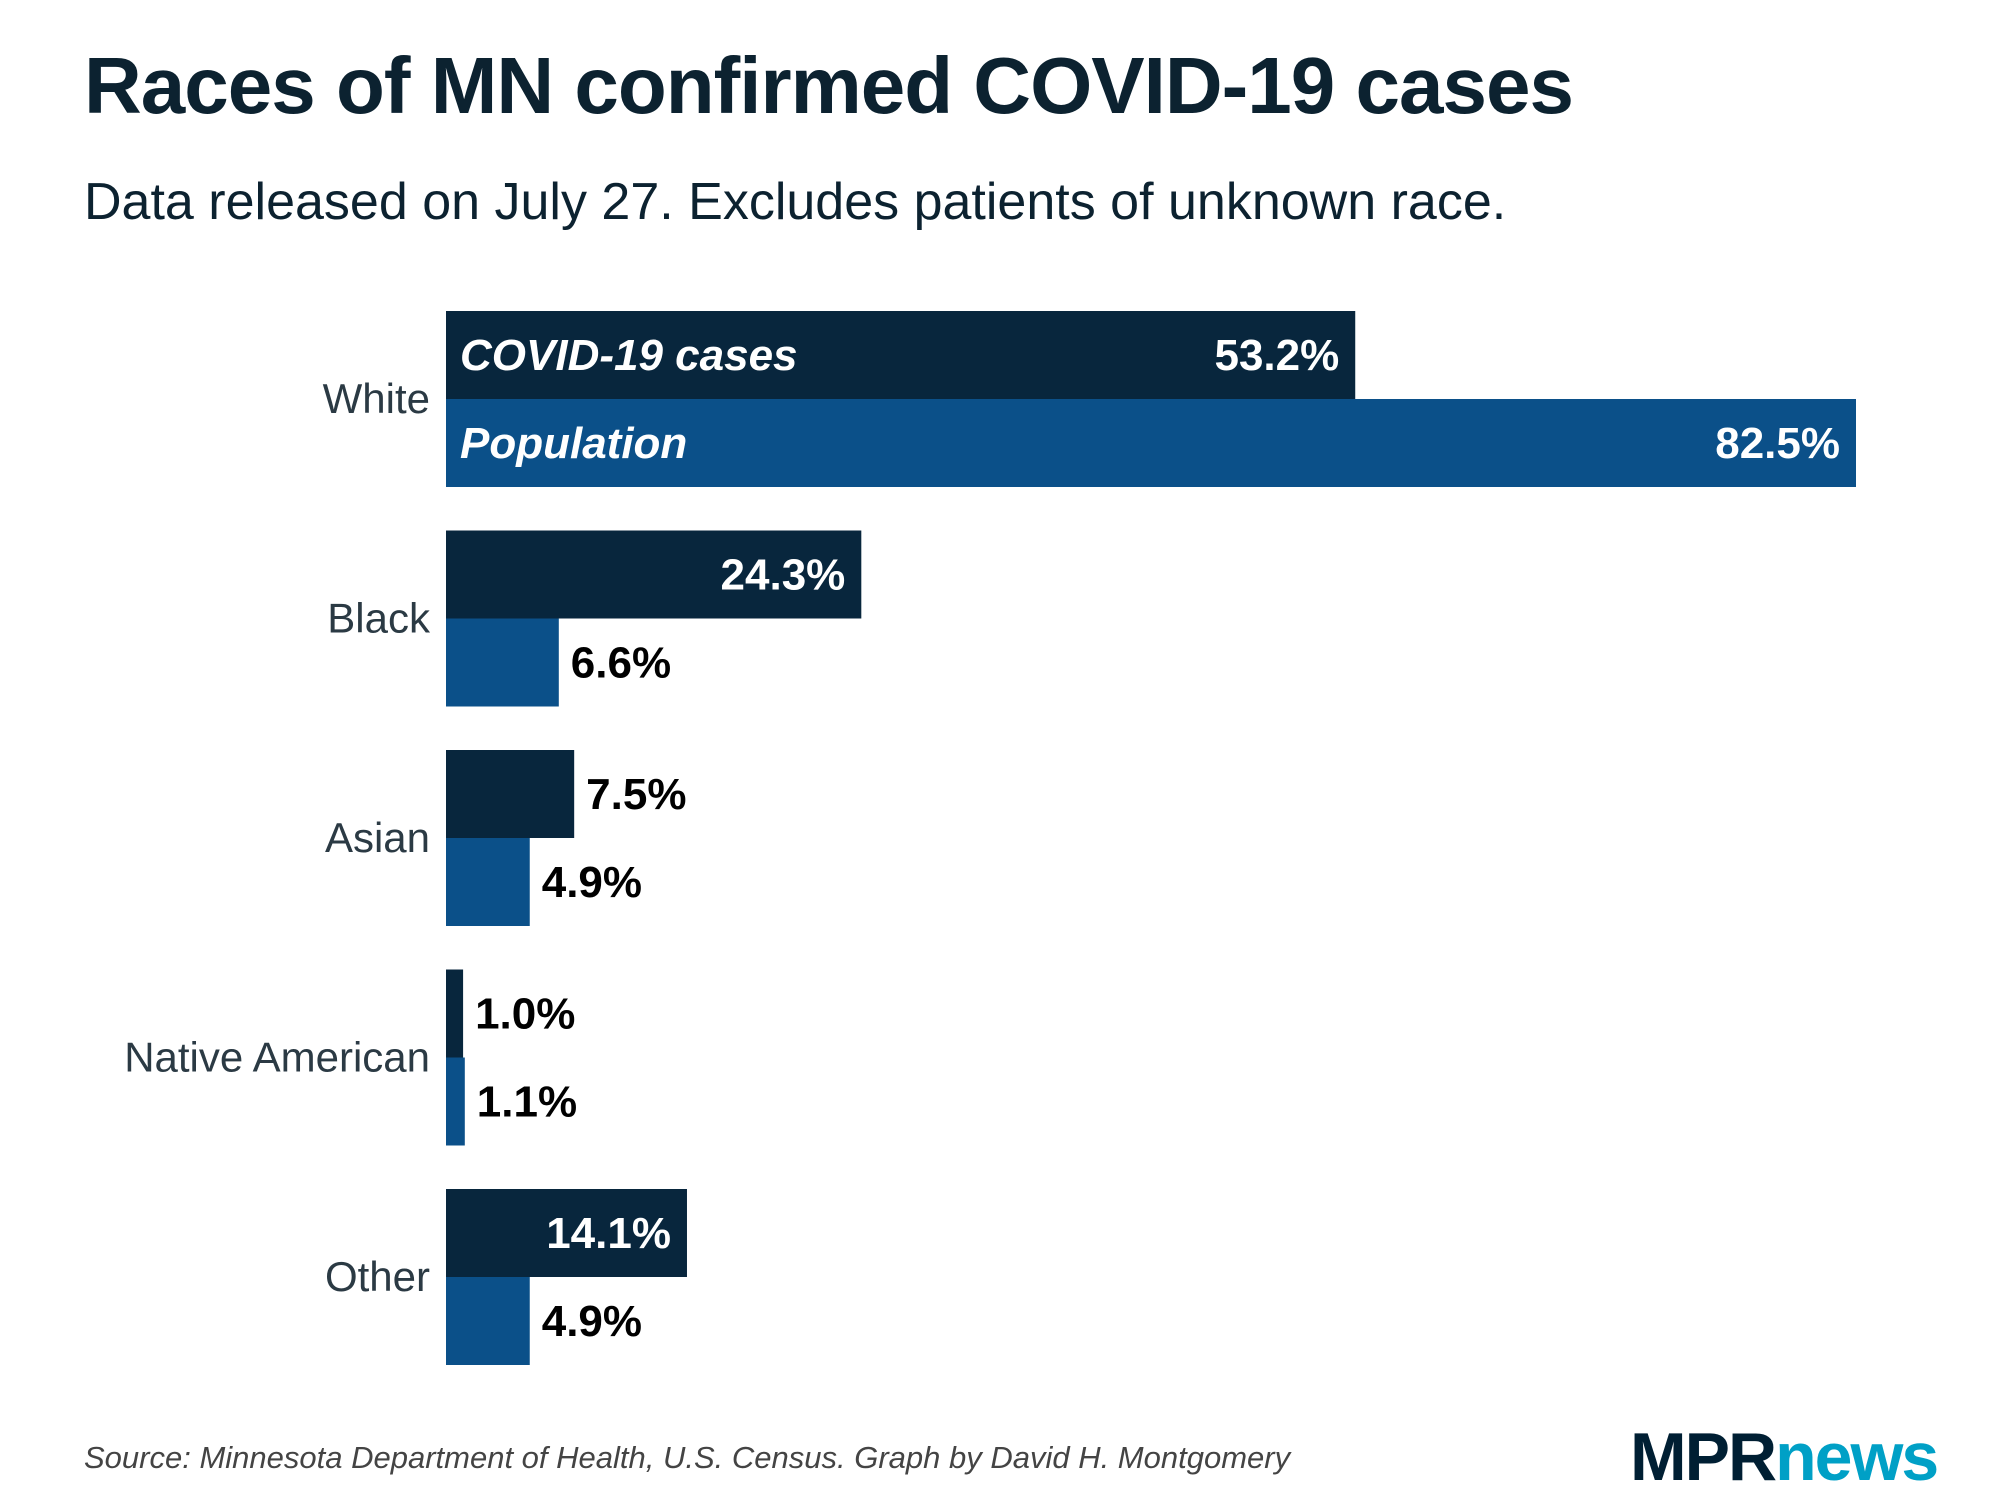 This screenshot has height=1500, width=2000. Describe the element at coordinates (1777, 443) in the screenshot. I see `data-label: 82.5%` at that location.